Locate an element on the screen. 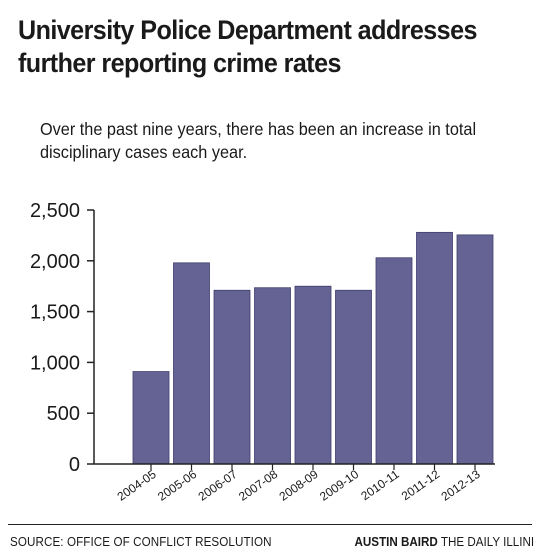  x-tick-label-2012-13: 2012-13 is located at coordinates (461, 485).